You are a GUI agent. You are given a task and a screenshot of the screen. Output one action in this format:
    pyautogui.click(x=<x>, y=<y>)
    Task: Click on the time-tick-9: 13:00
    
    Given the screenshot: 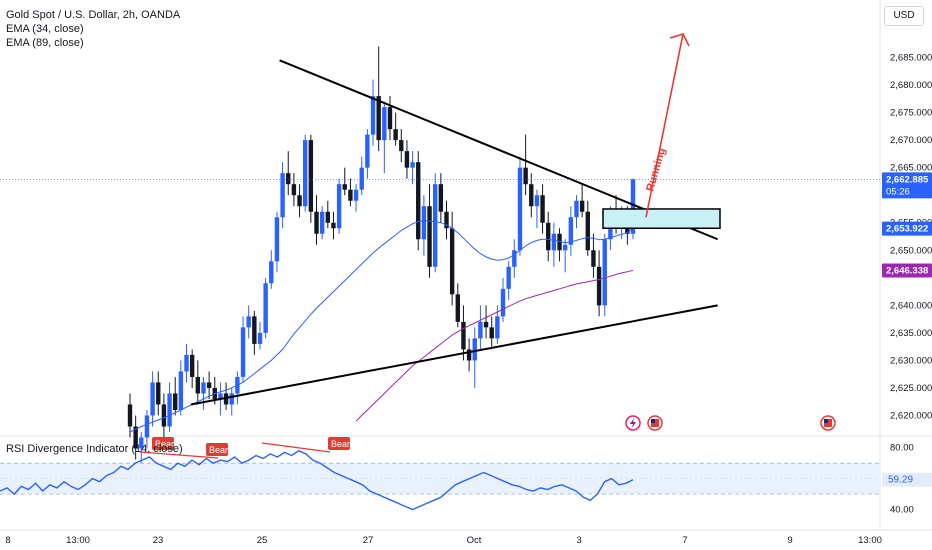 What is the action you would take?
    pyautogui.click(x=870, y=540)
    